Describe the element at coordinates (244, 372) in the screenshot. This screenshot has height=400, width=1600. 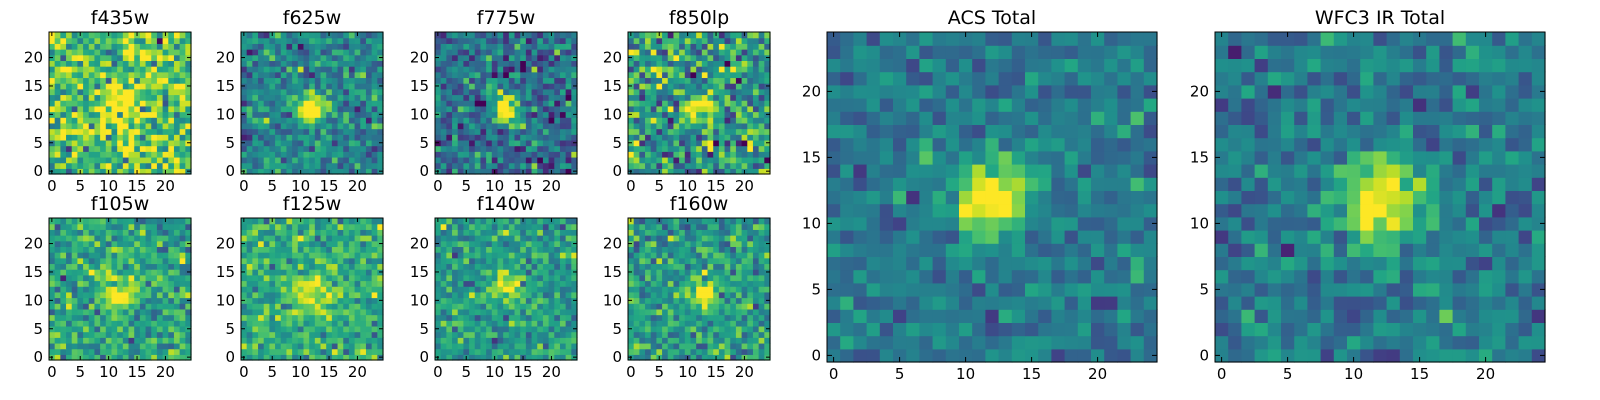
I see `x-tick-label: 0` at that location.